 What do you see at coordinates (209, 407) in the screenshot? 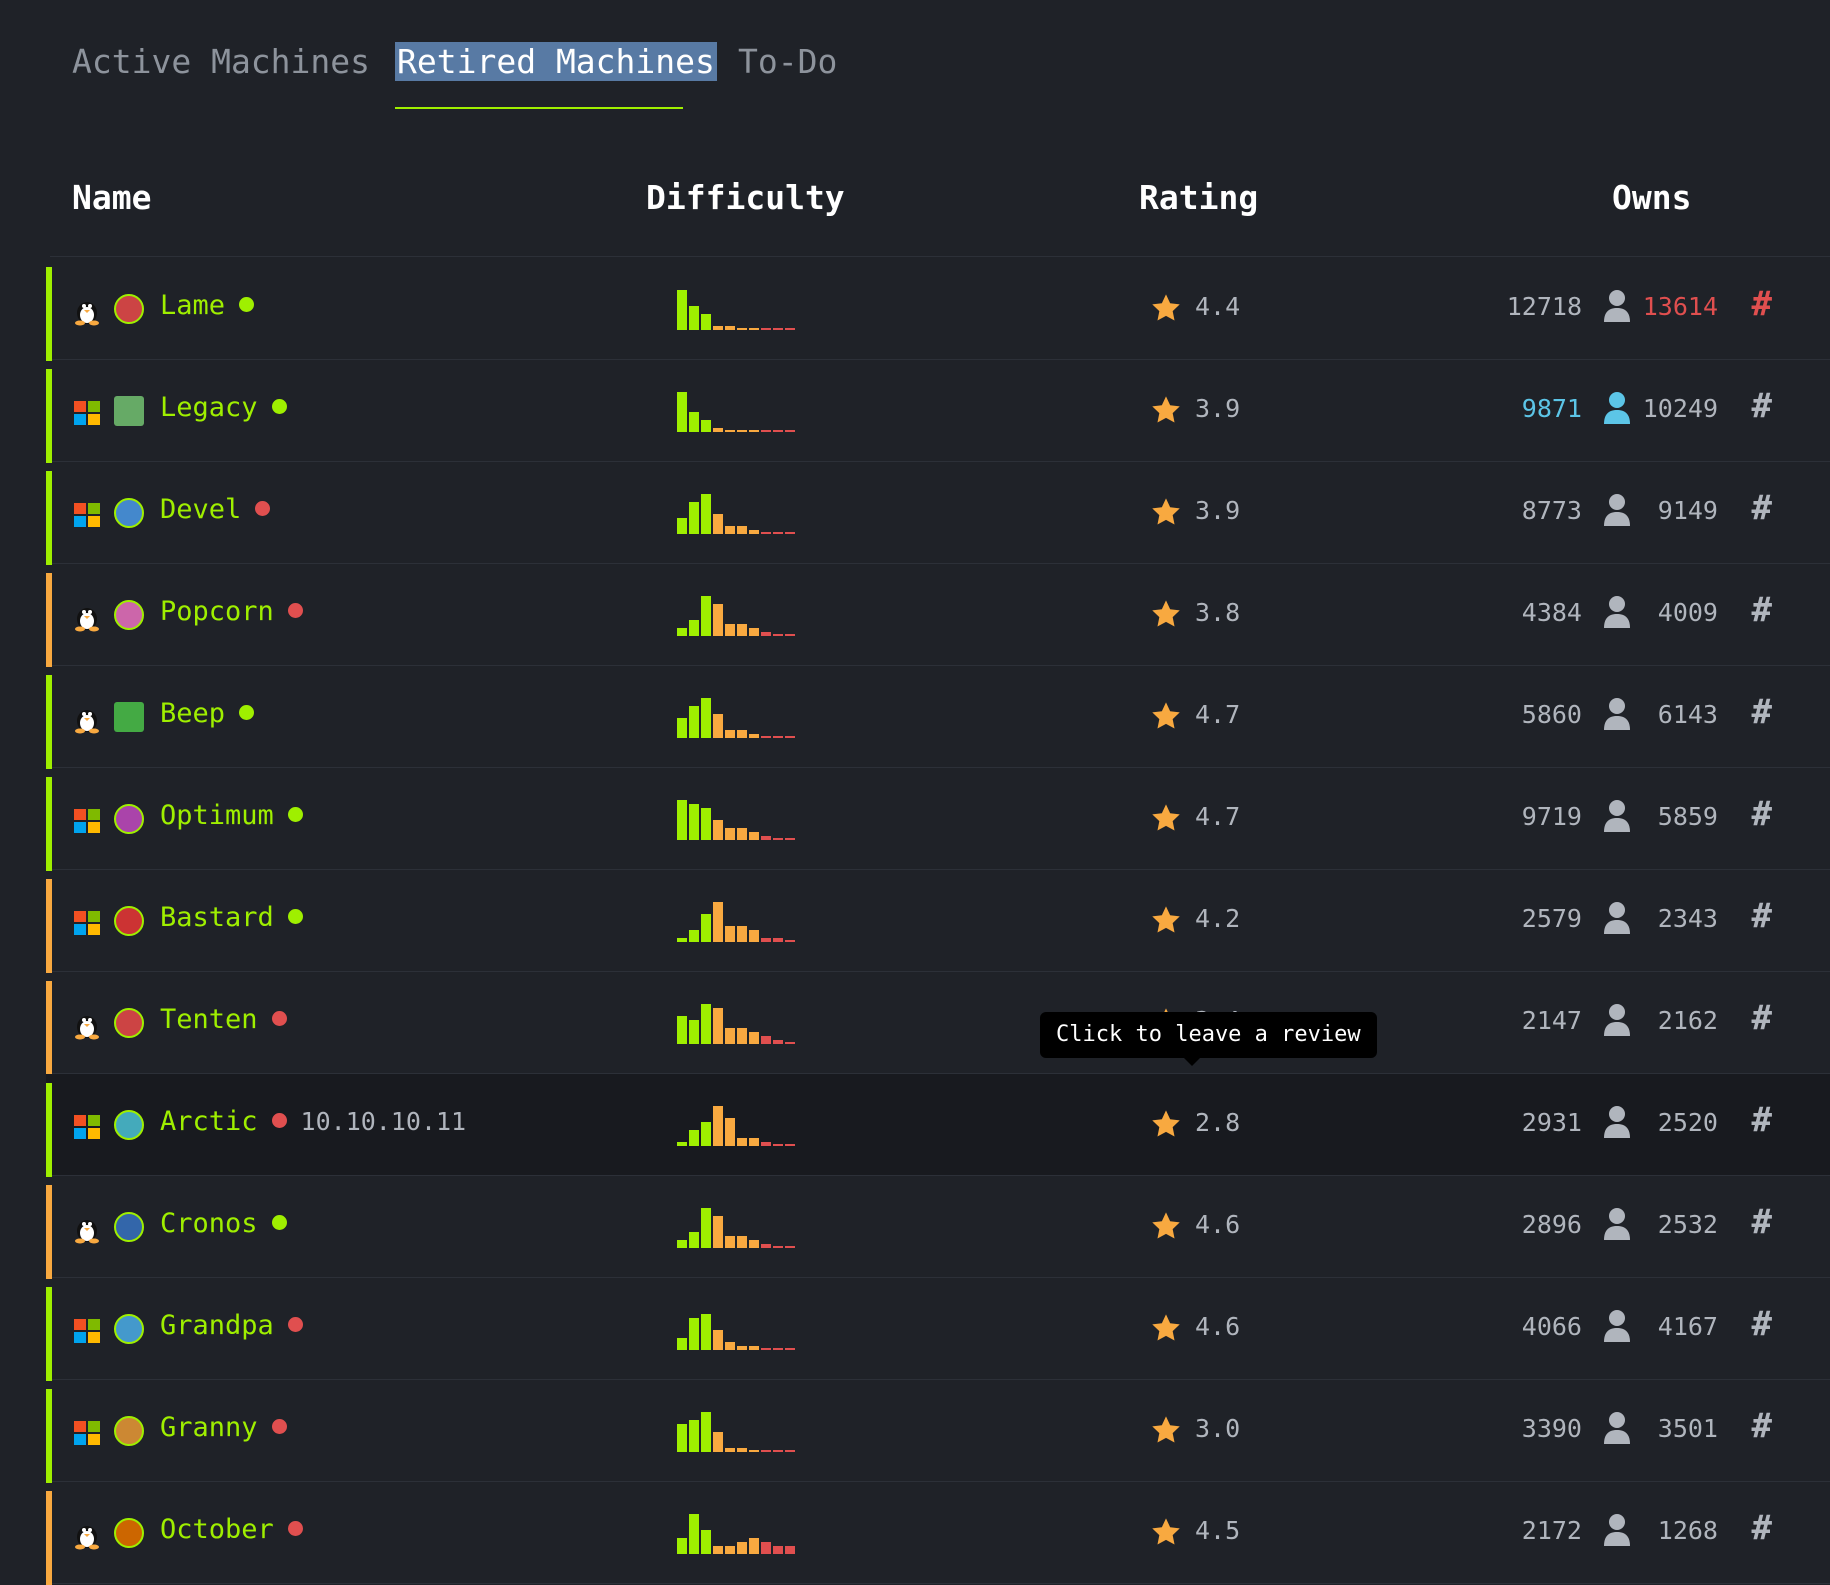
I see `machine-name-text: Legacy` at bounding box center [209, 407].